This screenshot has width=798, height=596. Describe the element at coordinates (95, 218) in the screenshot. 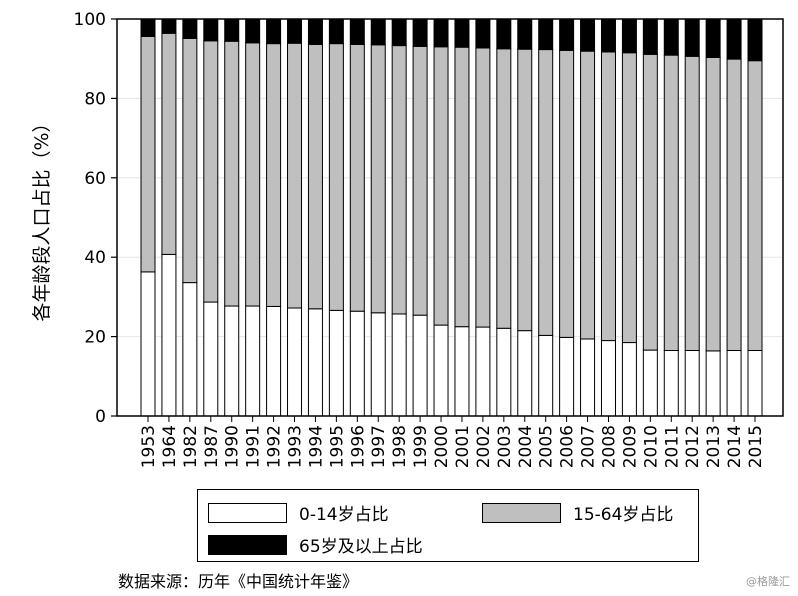

I see `y-axis: 0 20 40 60 80 100` at that location.